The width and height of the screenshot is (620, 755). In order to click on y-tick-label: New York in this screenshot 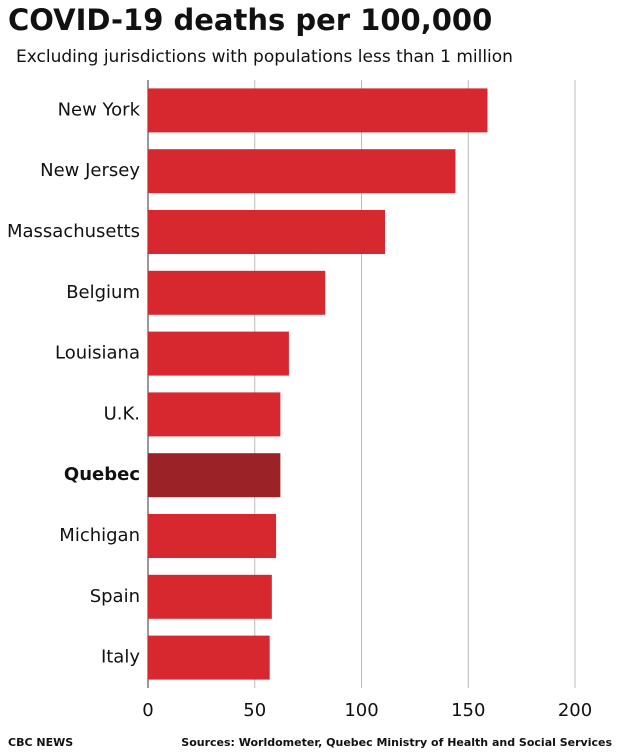, I will do `click(99, 109)`.